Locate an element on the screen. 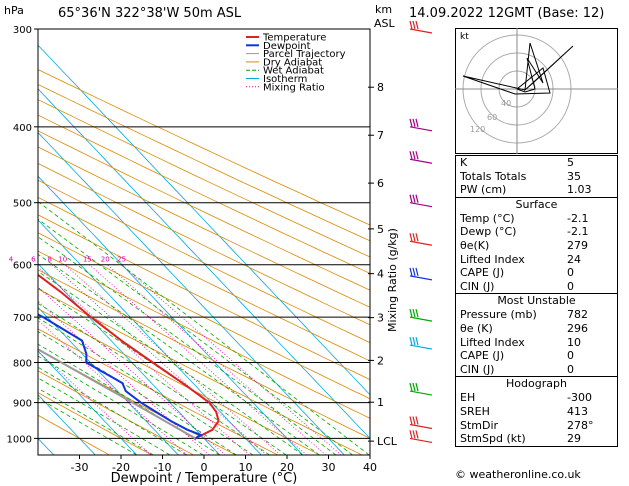 Image resolution: width=629 pixels, height=486 pixels. hodograph-title: Hodograph is located at coordinates (536, 384).